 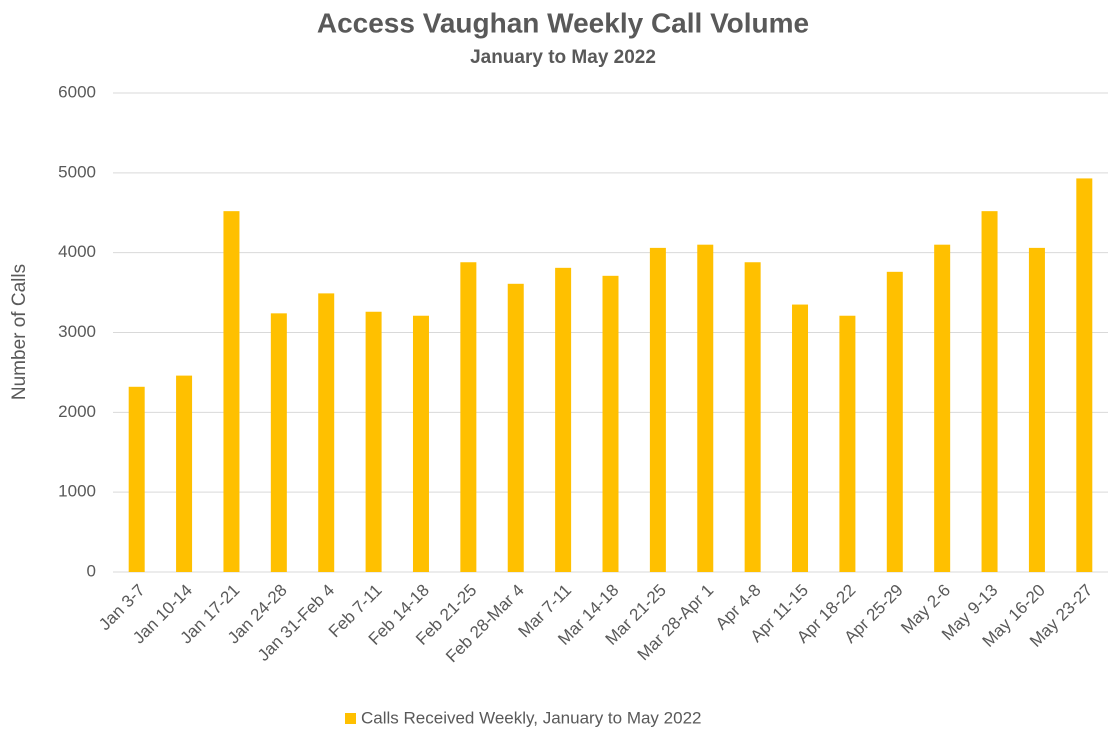 I want to click on y-tick-label: 0, so click(x=91, y=570).